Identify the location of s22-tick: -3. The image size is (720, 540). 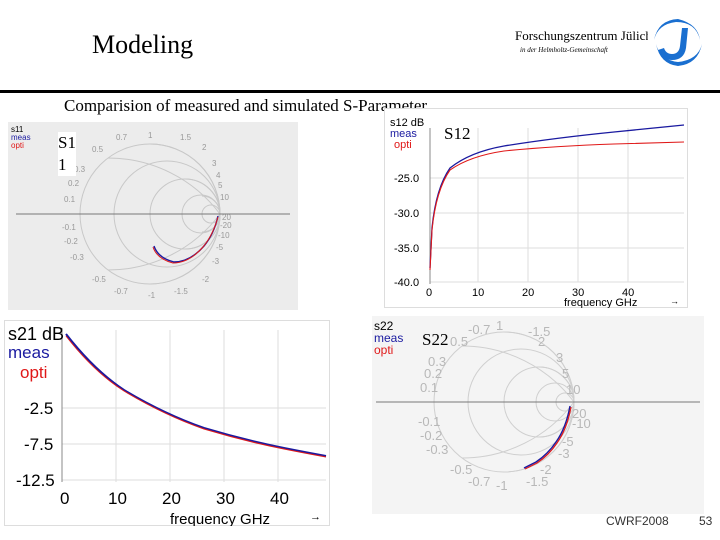
(564, 453).